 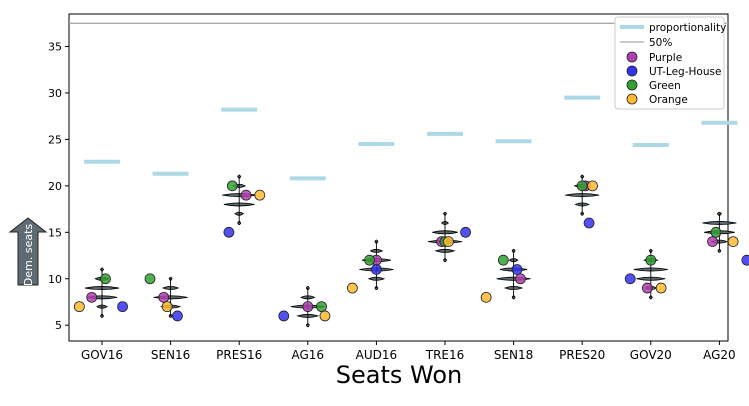 I want to click on x-tick-label: PRES20, so click(x=582, y=355).